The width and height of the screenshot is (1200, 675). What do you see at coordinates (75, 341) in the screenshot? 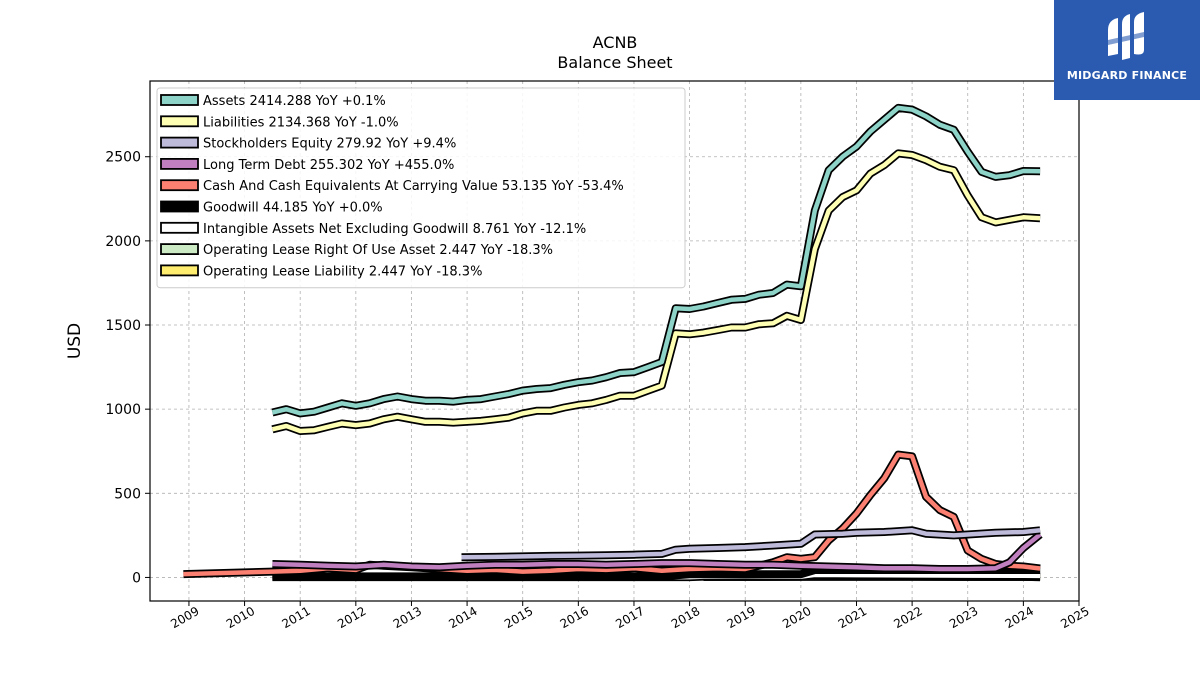
I see `y-axis-label: USD` at bounding box center [75, 341].